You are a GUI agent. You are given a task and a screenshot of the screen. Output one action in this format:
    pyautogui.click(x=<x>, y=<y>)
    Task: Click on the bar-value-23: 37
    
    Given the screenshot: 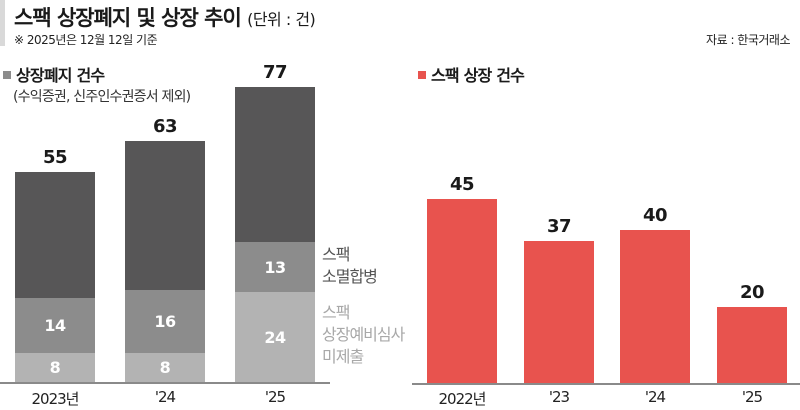 What is the action you would take?
    pyautogui.click(x=559, y=226)
    